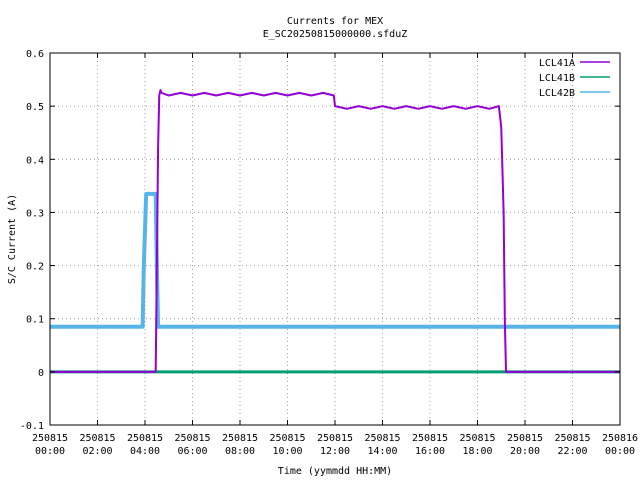 This screenshot has height=480, width=640. I want to click on x-tick-label: 20:00, so click(525, 451).